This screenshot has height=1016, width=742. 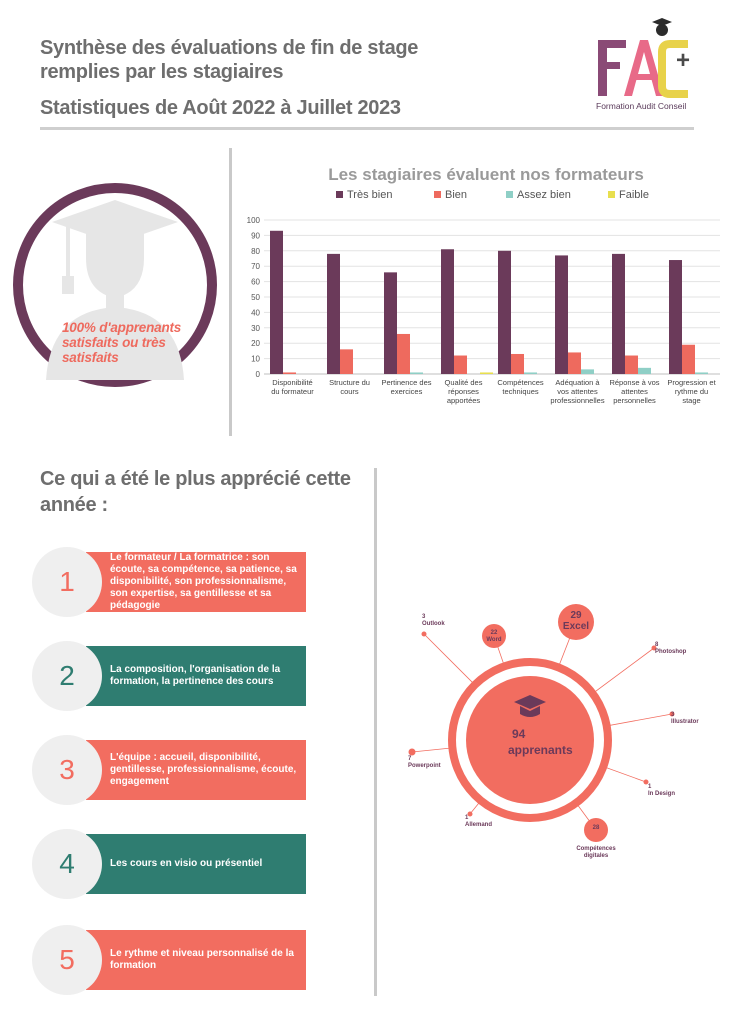 I want to click on logo-letter-f, so click(x=612, y=68).